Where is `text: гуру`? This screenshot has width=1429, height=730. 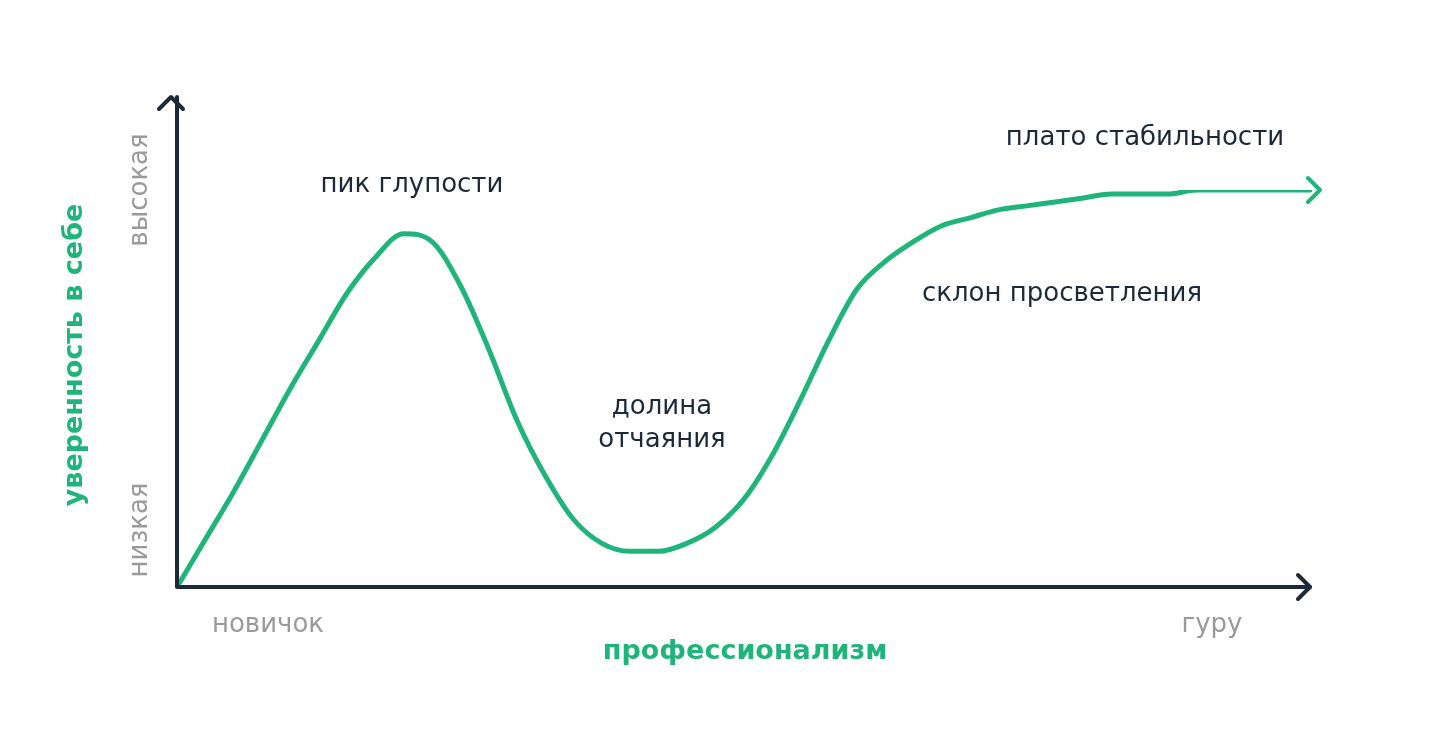
text: гуру is located at coordinates (1212, 622).